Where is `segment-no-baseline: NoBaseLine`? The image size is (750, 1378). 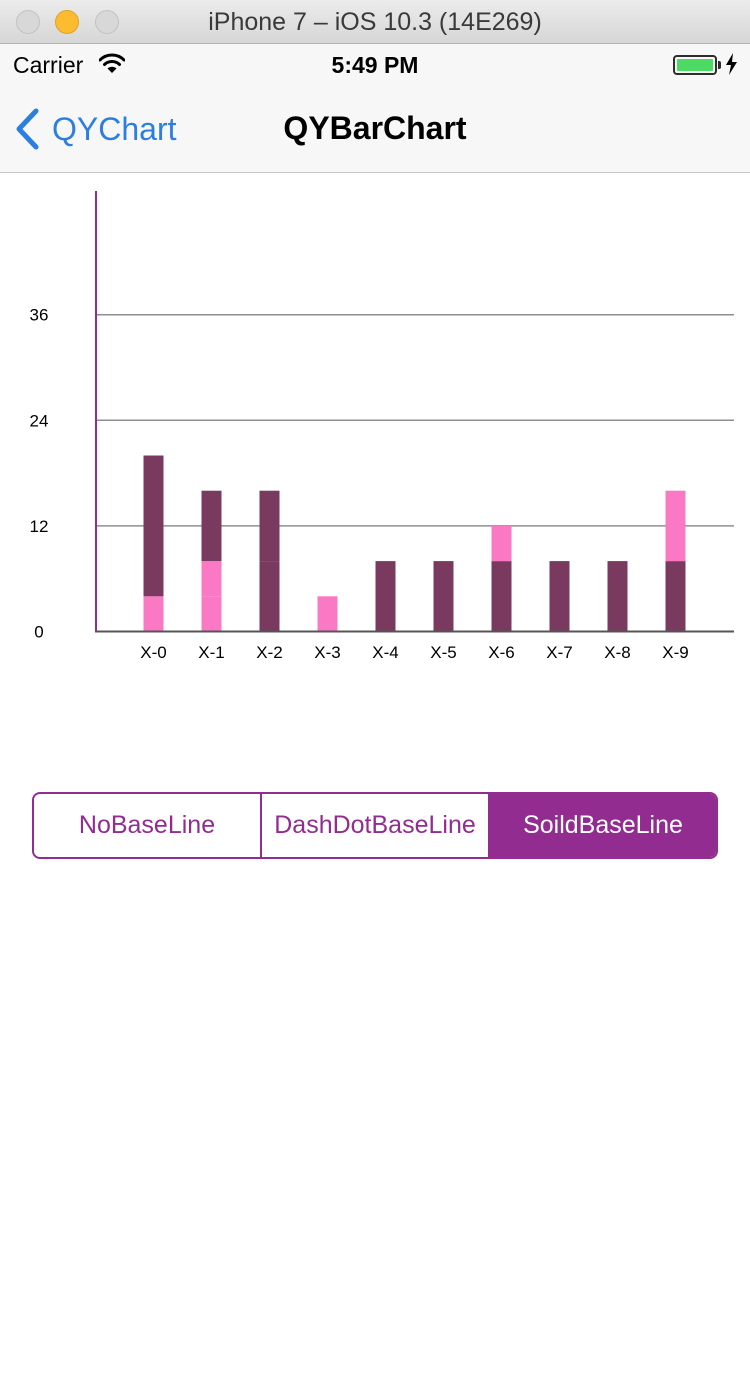
segment-no-baseline: NoBaseLine is located at coordinates (147, 825).